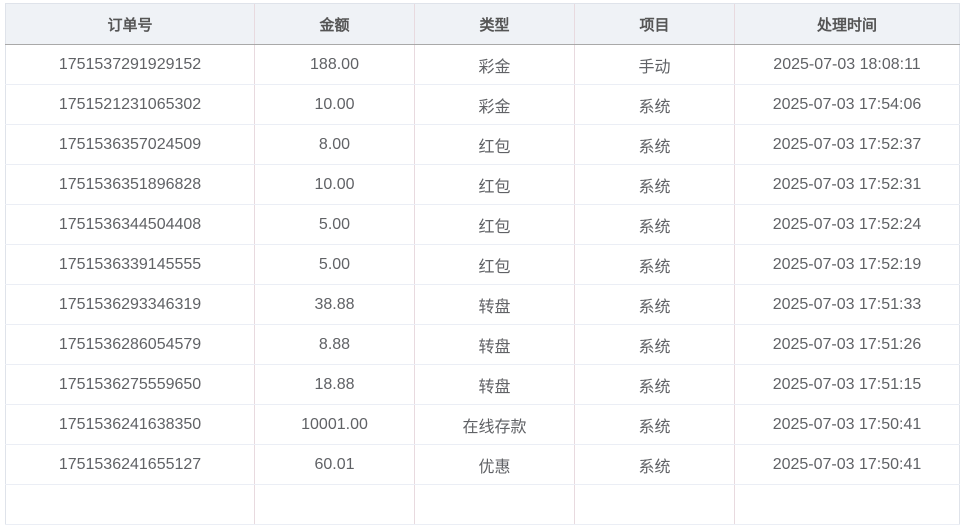  Describe the element at coordinates (847, 104) in the screenshot. I see `cell-processed-time: 2025-07-03 17:54:06` at that location.